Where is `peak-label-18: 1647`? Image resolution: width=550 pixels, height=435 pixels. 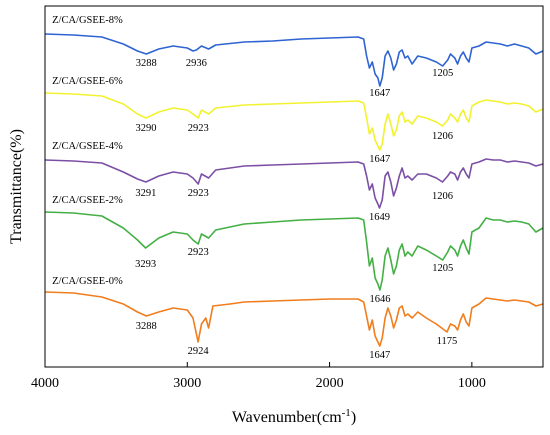 peak-label-18: 1647 is located at coordinates (379, 355).